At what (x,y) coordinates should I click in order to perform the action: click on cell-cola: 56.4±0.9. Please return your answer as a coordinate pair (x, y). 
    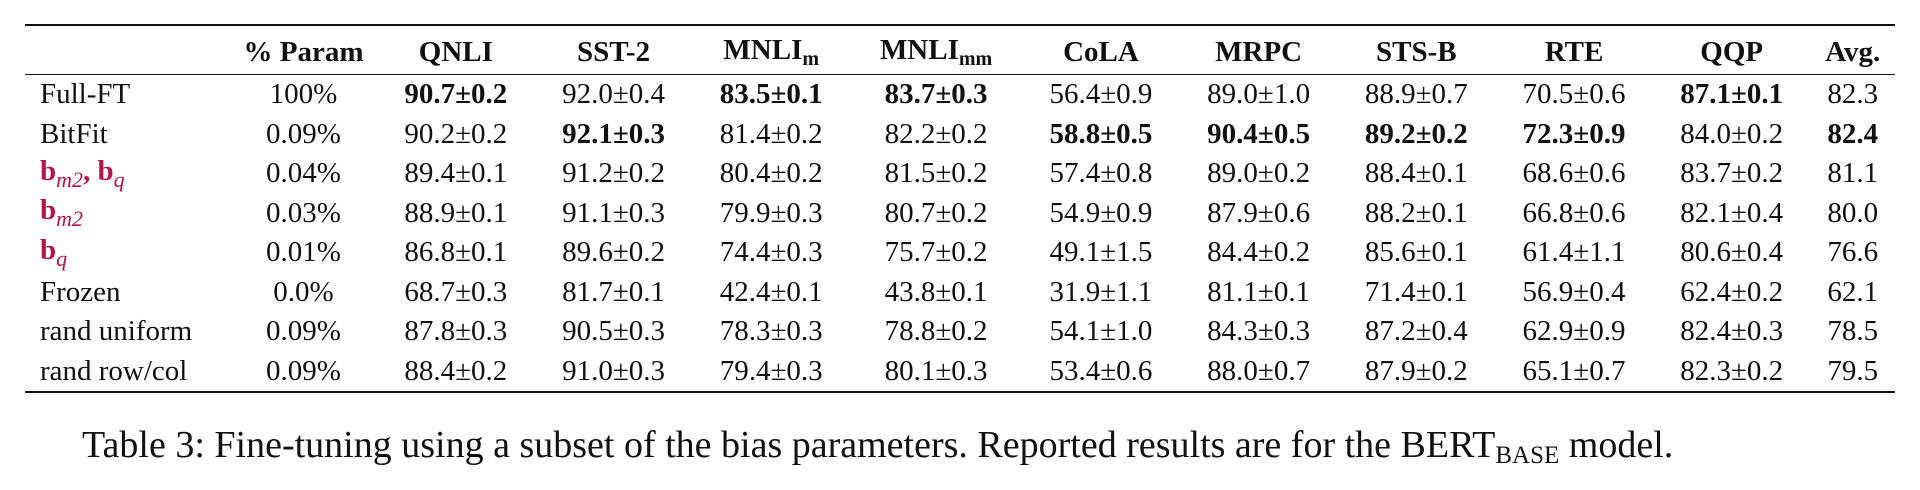
    Looking at the image, I should click on (1101, 94).